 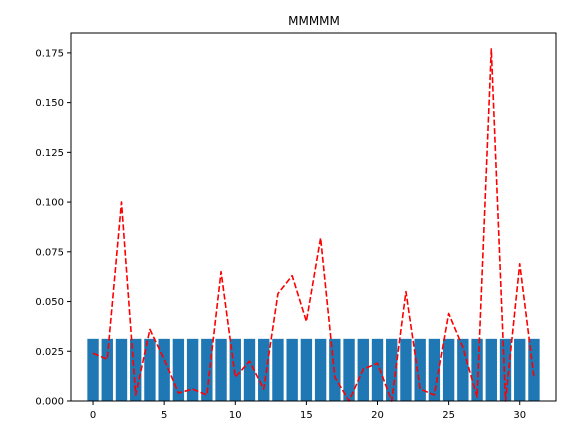 I want to click on y-tick-label: 0.050, so click(x=49, y=302).